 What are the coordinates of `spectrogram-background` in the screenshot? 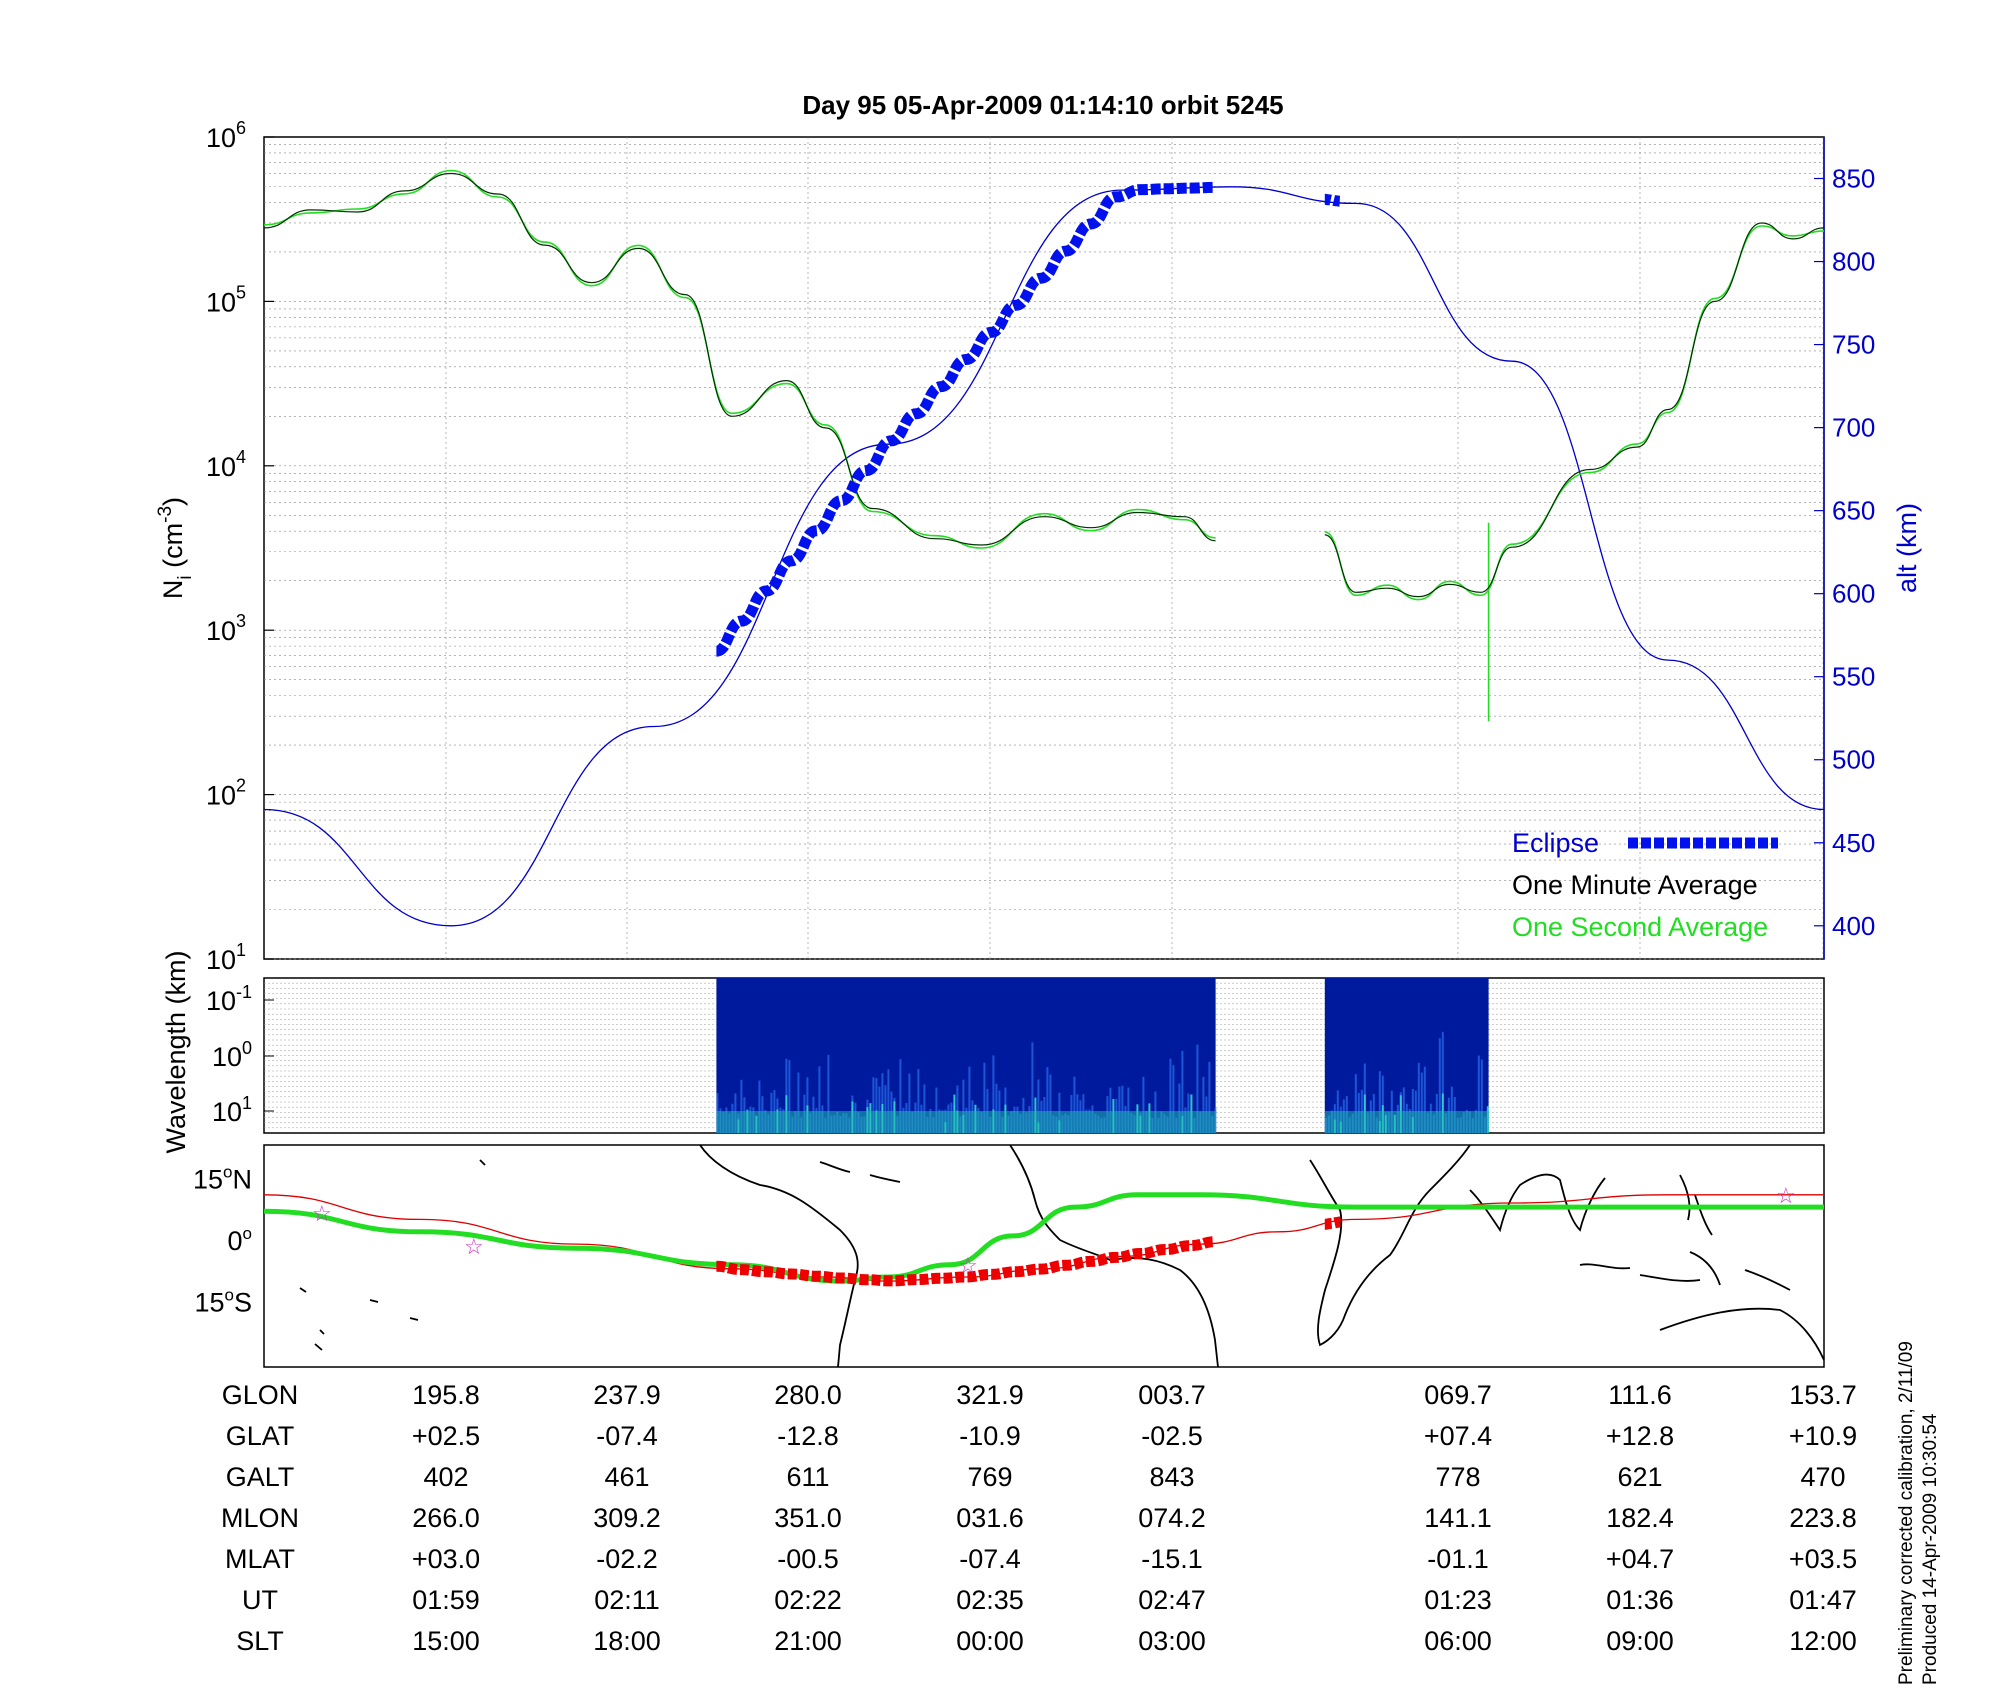 It's located at (966, 1055).